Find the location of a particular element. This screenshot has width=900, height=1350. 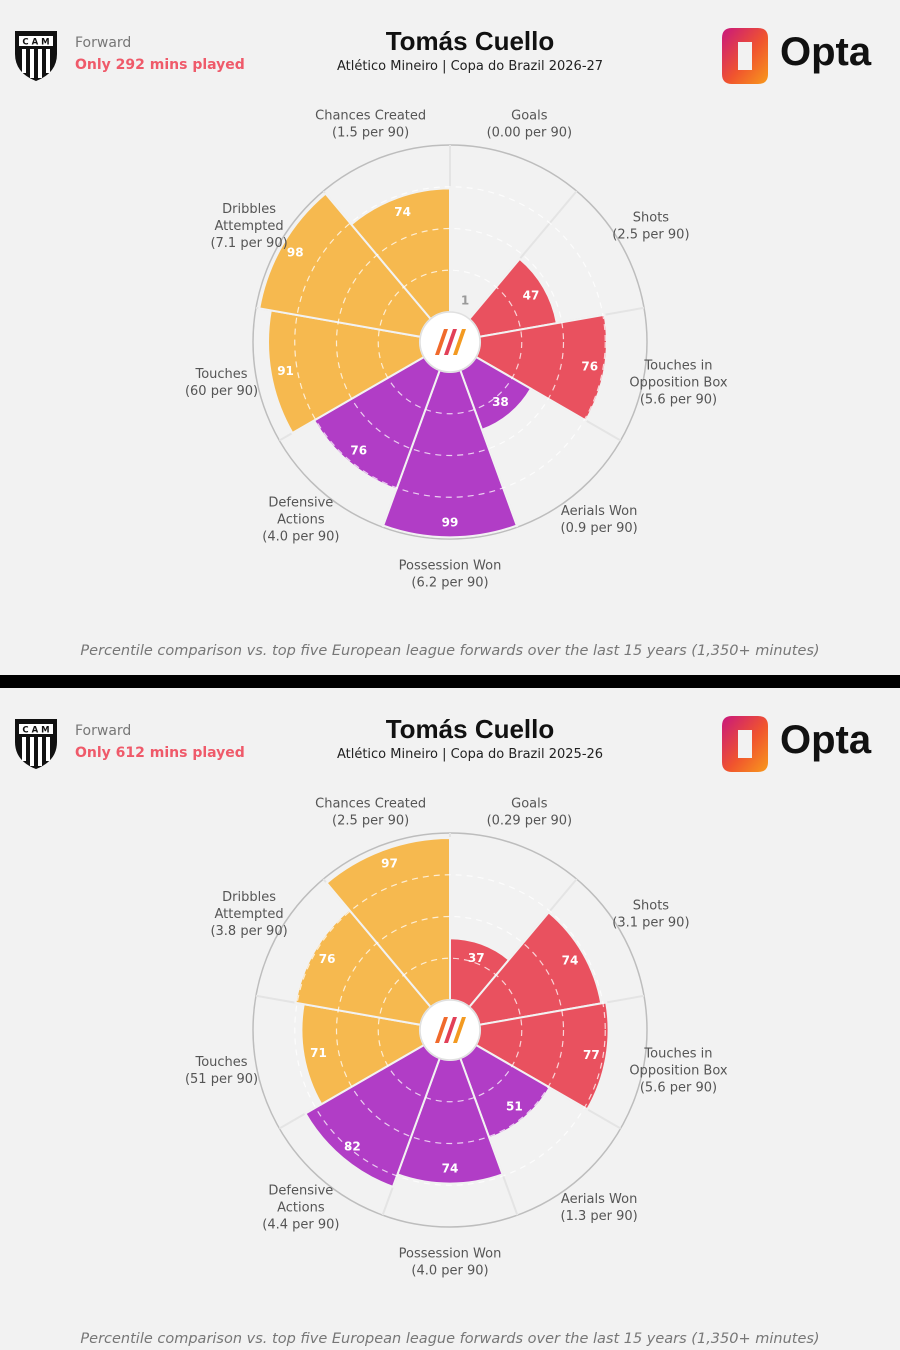

minutes-played: Only 612 mins played is located at coordinates (160, 753).